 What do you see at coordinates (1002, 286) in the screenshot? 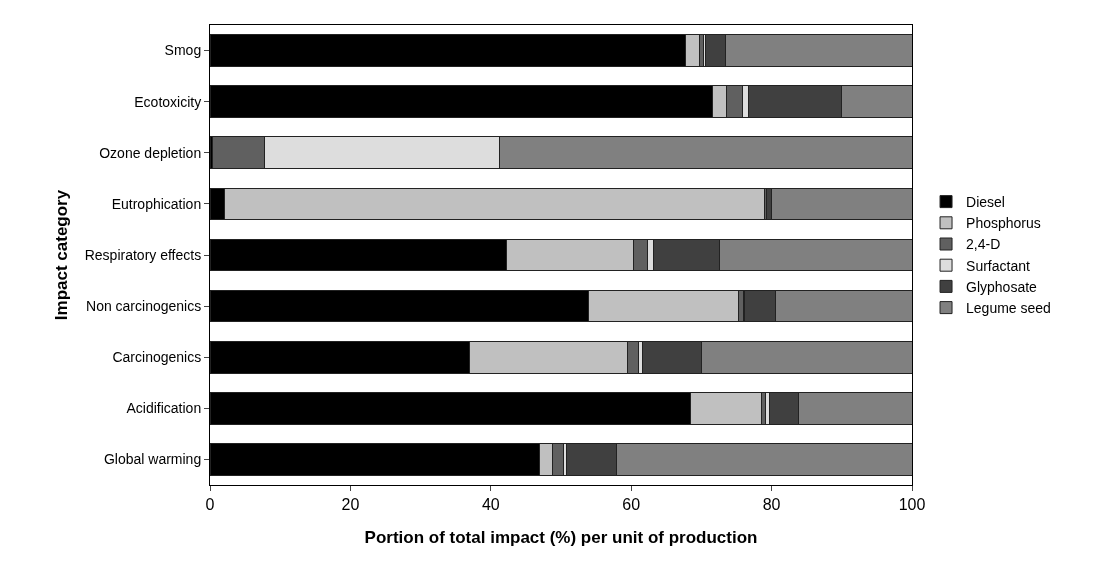
I see `legend-label: Glyphosate` at bounding box center [1002, 286].